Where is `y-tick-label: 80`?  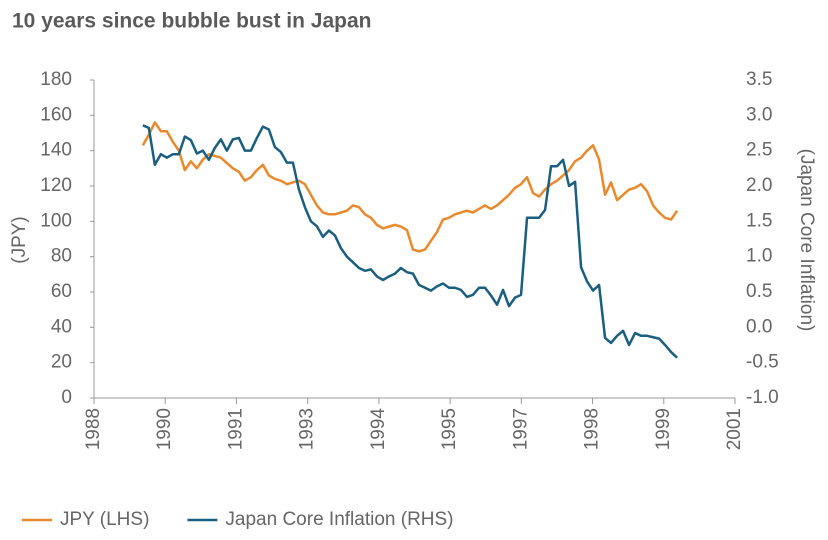 y-tick-label: 80 is located at coordinates (61, 256).